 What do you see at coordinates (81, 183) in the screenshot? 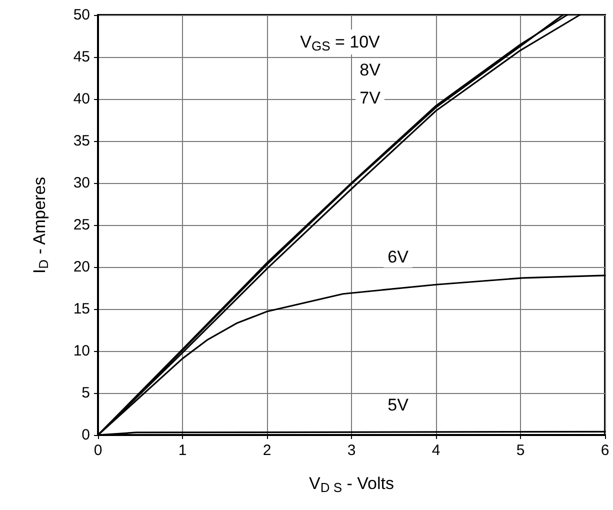
I see `y-tick-label: 30` at bounding box center [81, 183].